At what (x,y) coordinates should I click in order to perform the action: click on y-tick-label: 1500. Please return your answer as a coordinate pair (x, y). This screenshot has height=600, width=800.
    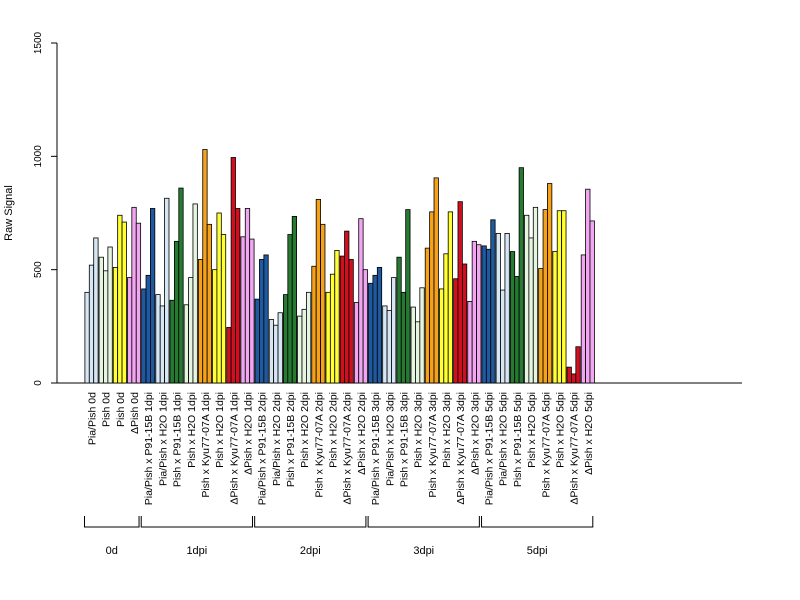
    Looking at the image, I should click on (38, 42).